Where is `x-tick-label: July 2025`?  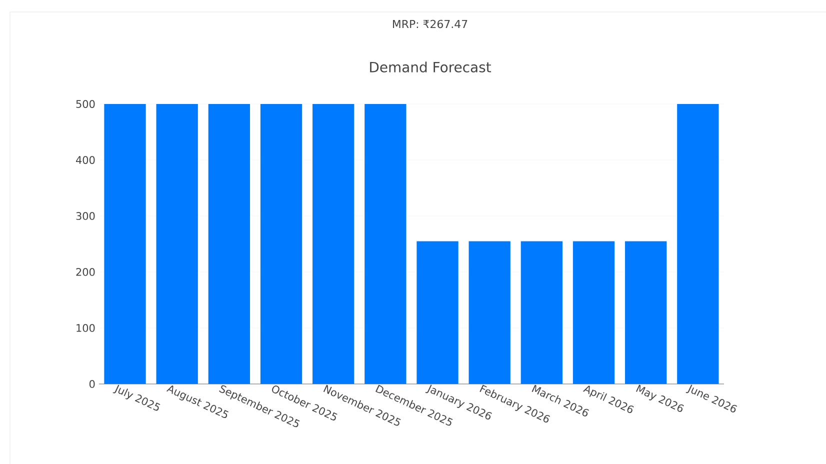
x-tick-label: July 2025 is located at coordinates (136, 397).